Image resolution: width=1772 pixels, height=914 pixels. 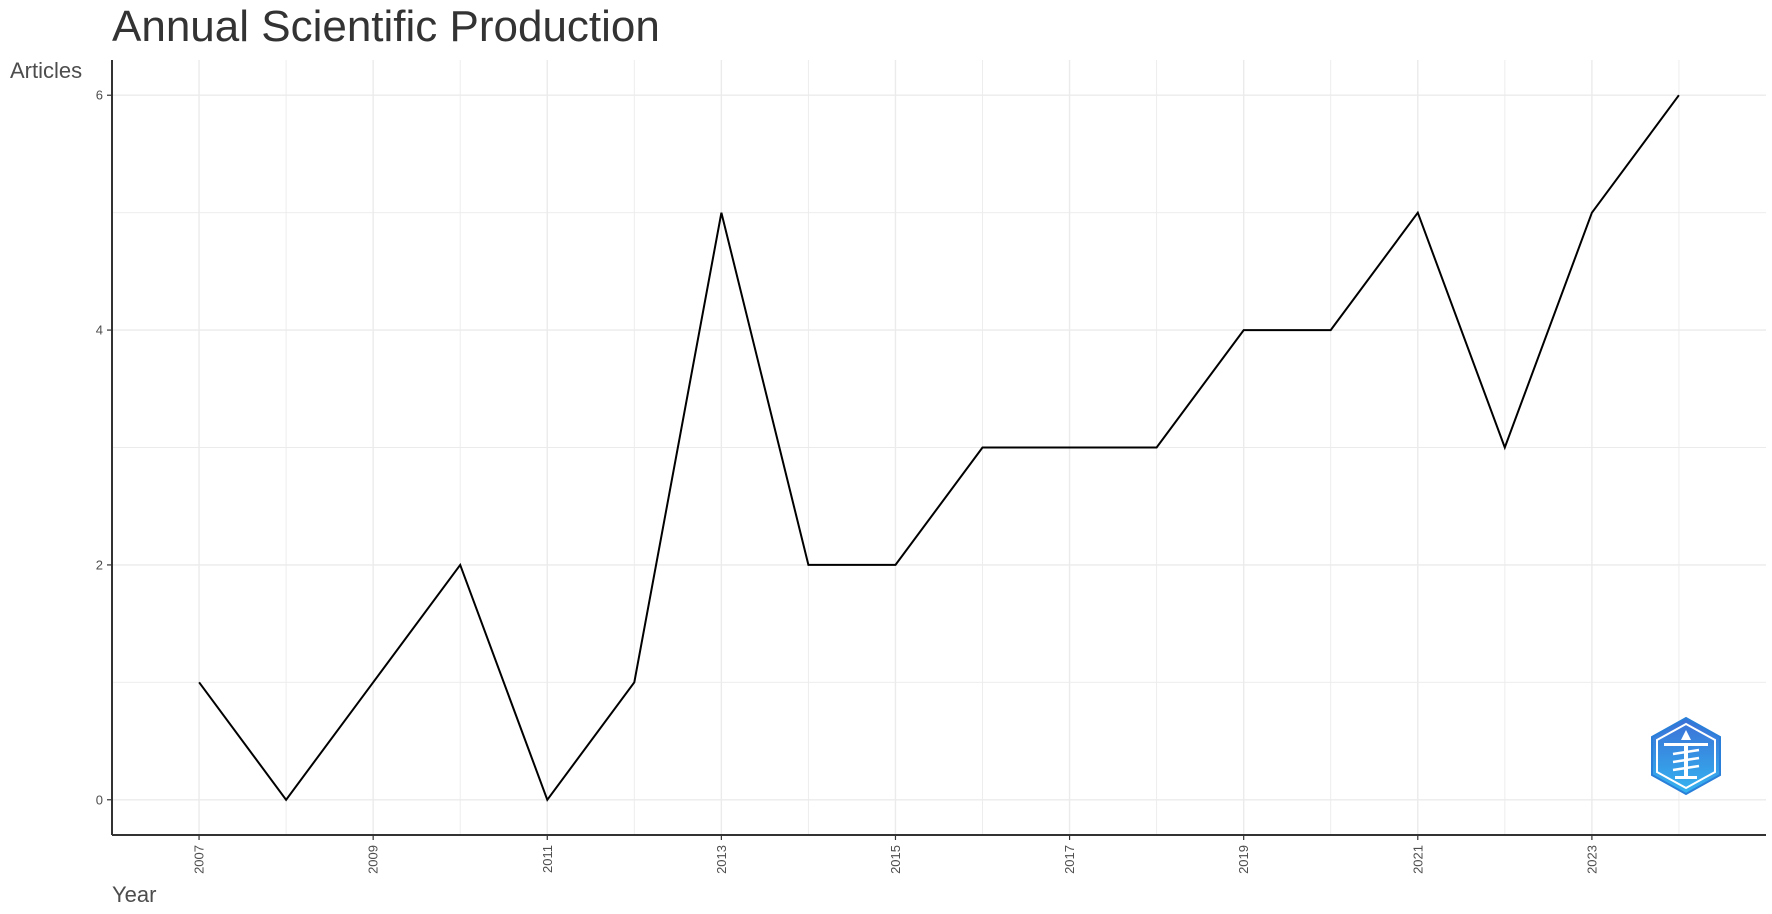 What do you see at coordinates (99, 564) in the screenshot?
I see `y-tick-label: 2` at bounding box center [99, 564].